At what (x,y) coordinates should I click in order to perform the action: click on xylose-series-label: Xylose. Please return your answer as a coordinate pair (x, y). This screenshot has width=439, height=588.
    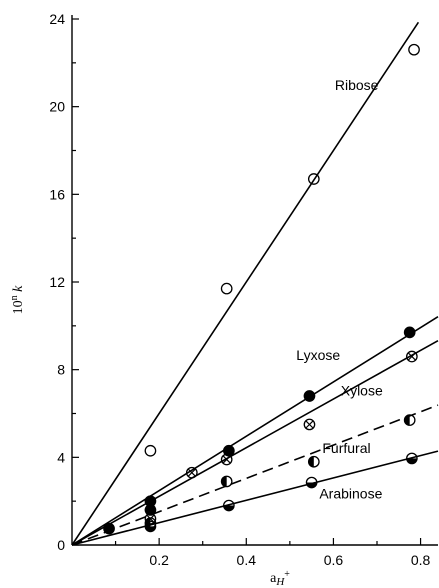
    Looking at the image, I should click on (362, 390).